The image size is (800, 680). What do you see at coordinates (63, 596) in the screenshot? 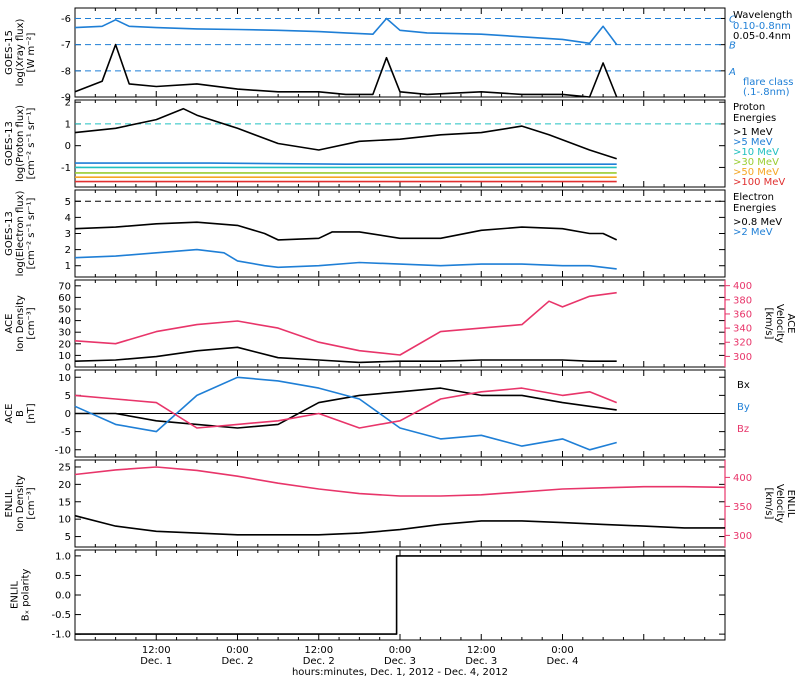
I see `y-tick-label: 0.0` at bounding box center [63, 596].